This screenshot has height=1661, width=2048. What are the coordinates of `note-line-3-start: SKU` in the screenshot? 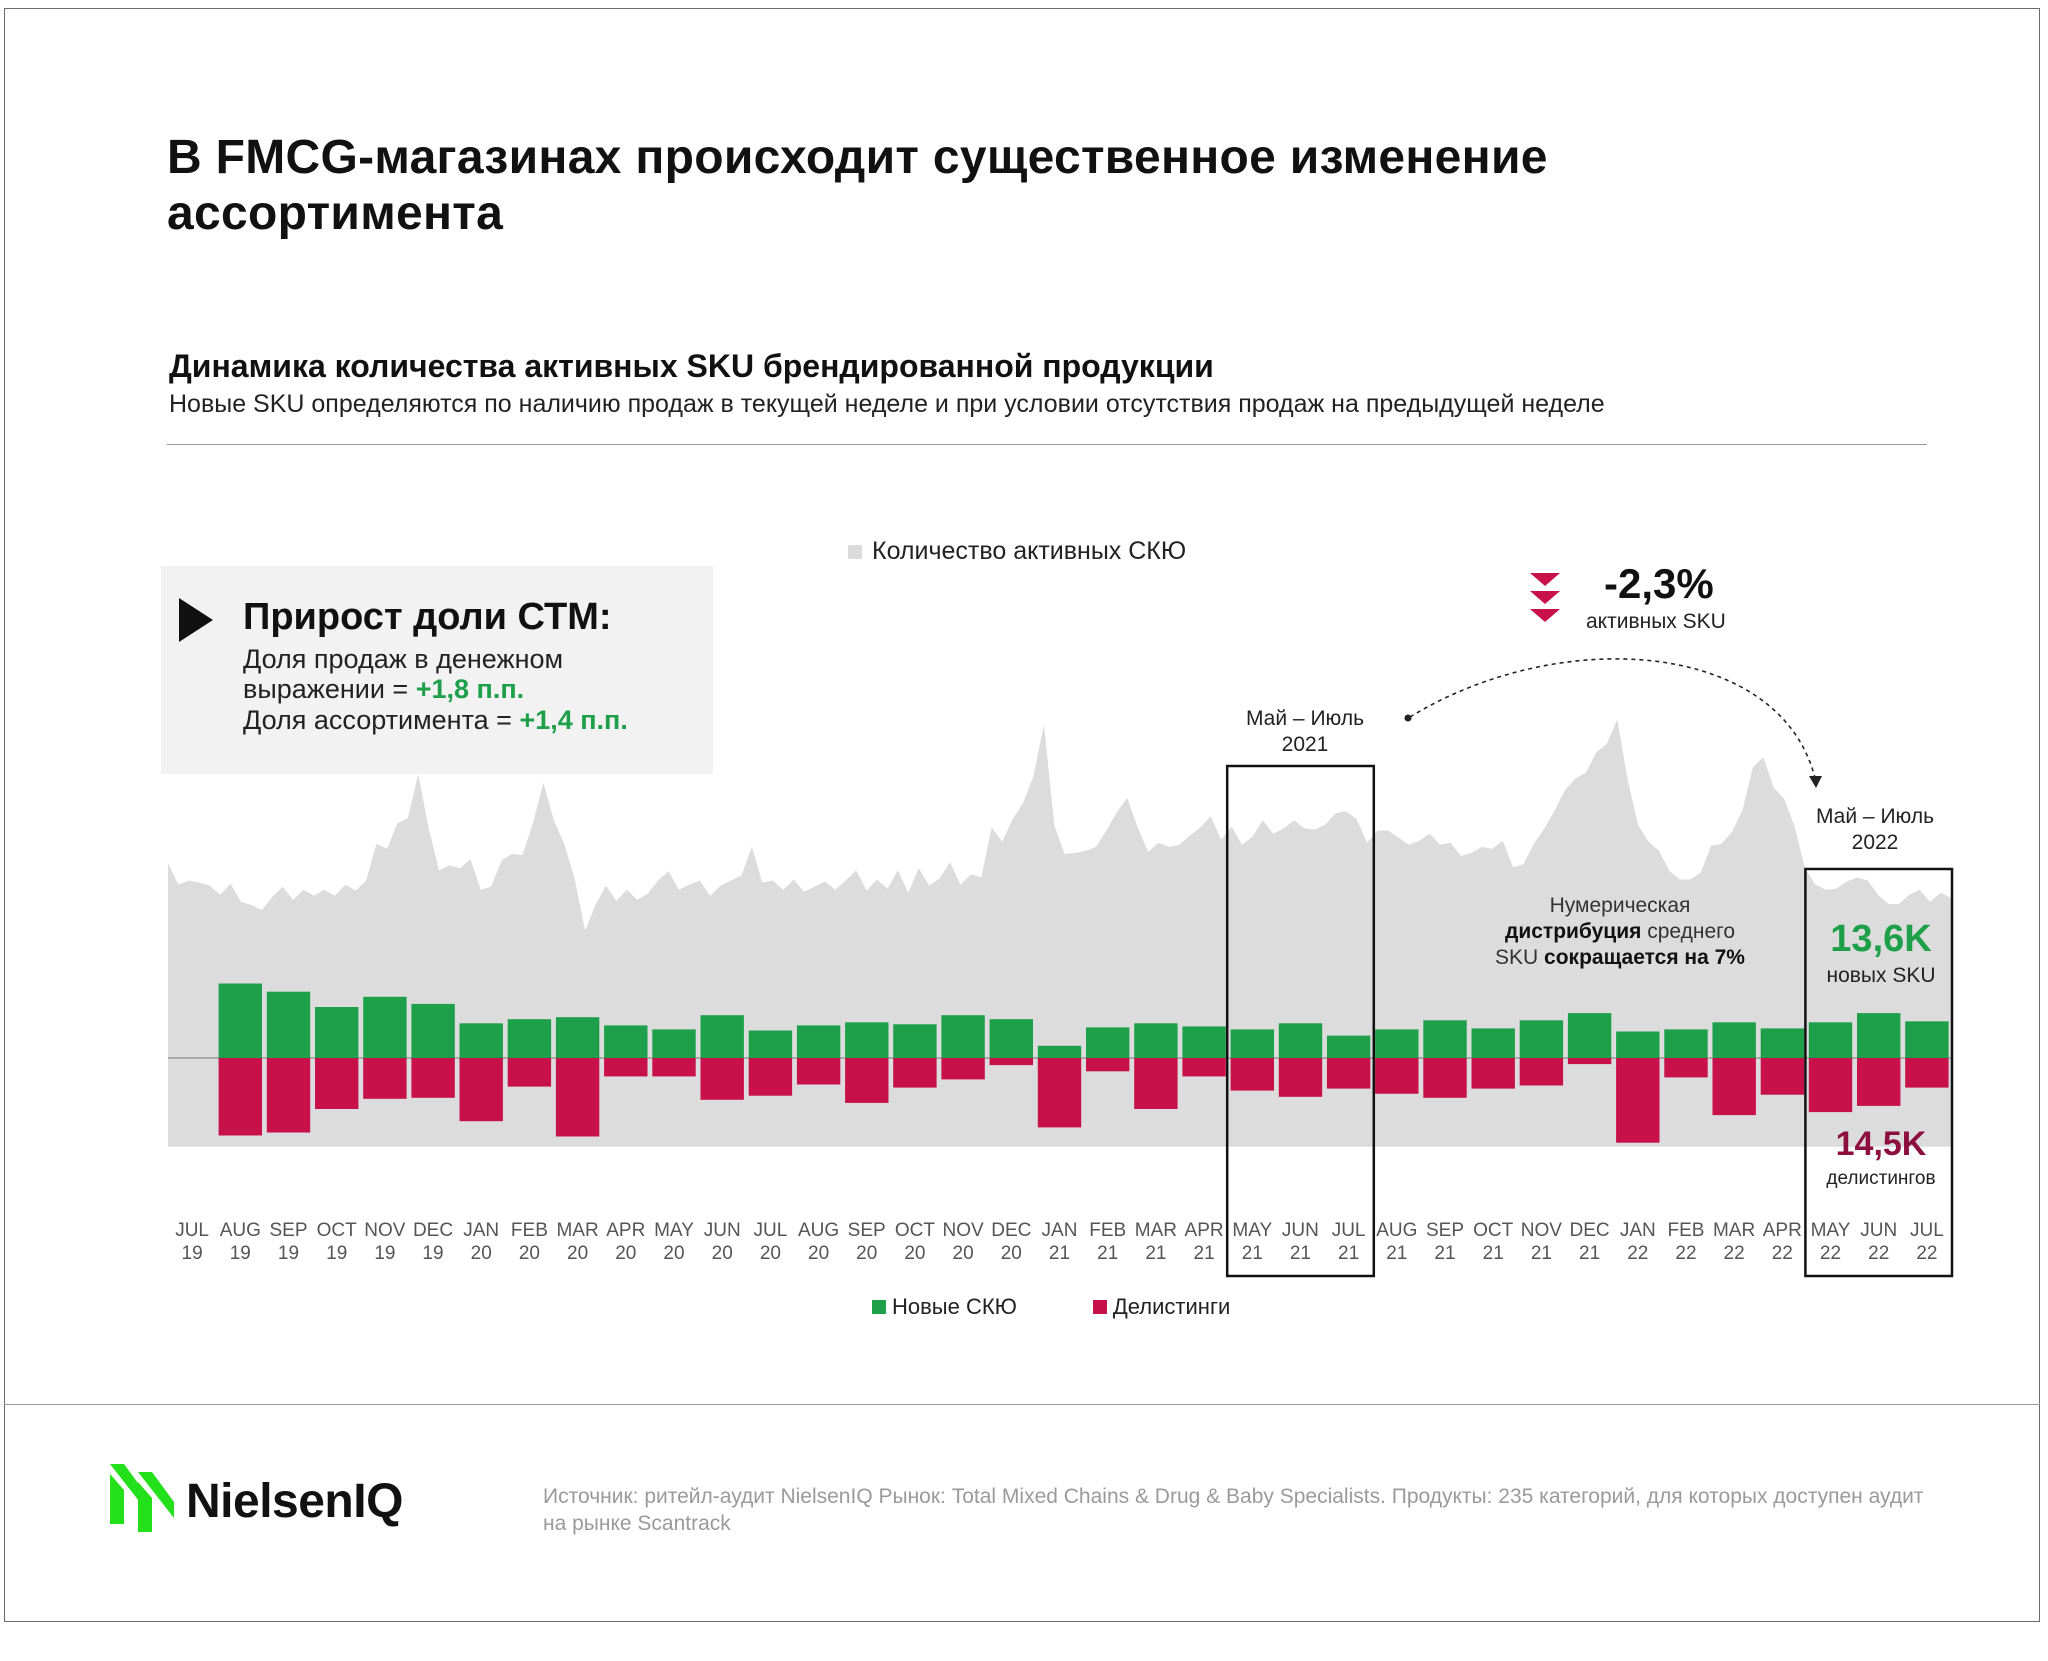 It's located at (1520, 957).